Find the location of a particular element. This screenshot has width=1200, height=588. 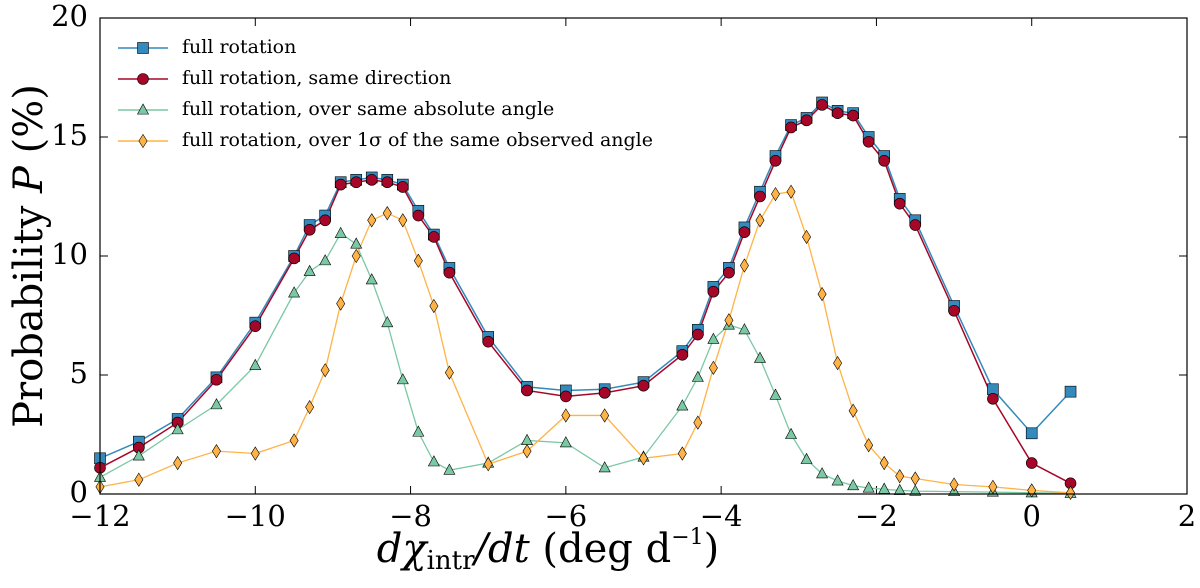

legend-label: full rotation, same direction is located at coordinates (316, 78).